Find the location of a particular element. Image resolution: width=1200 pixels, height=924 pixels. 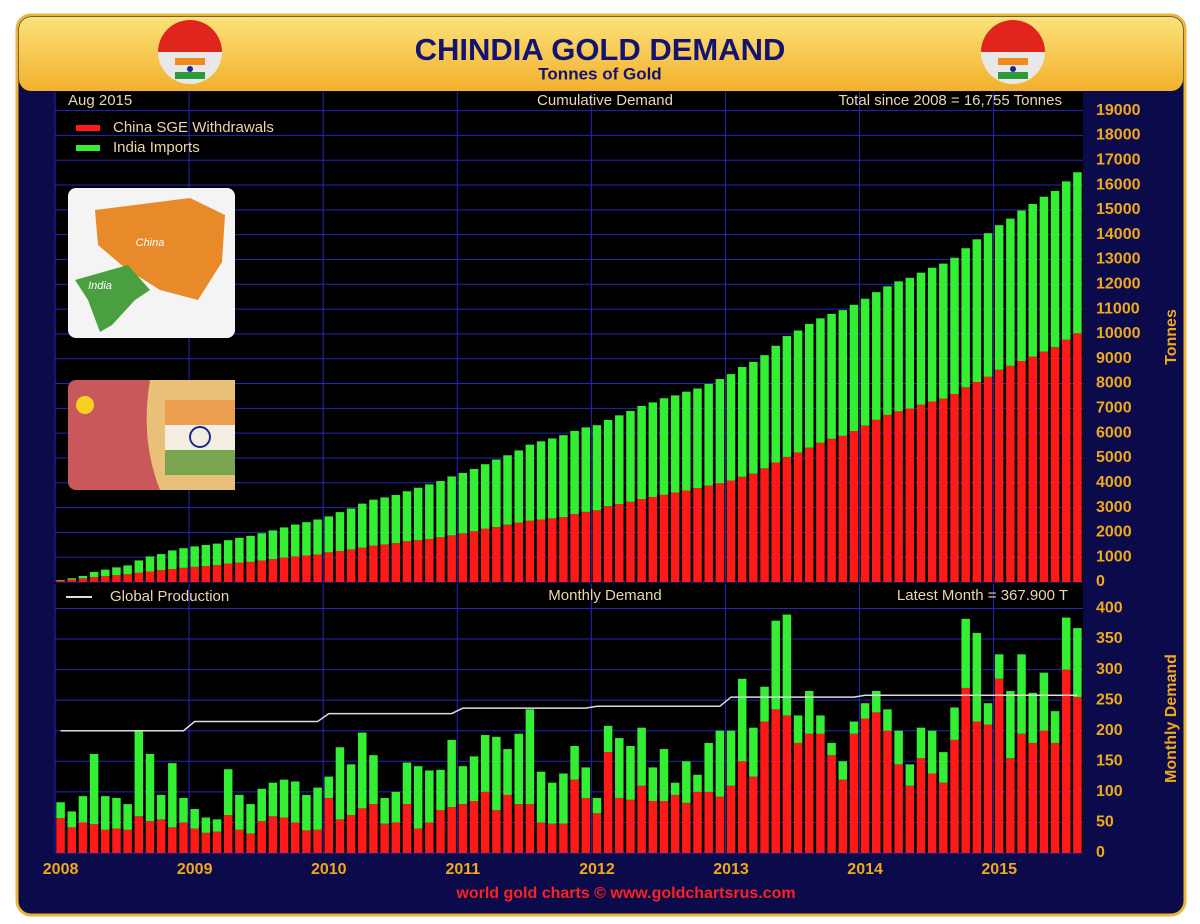

y-tick-label: 0 is located at coordinates (1100, 852).